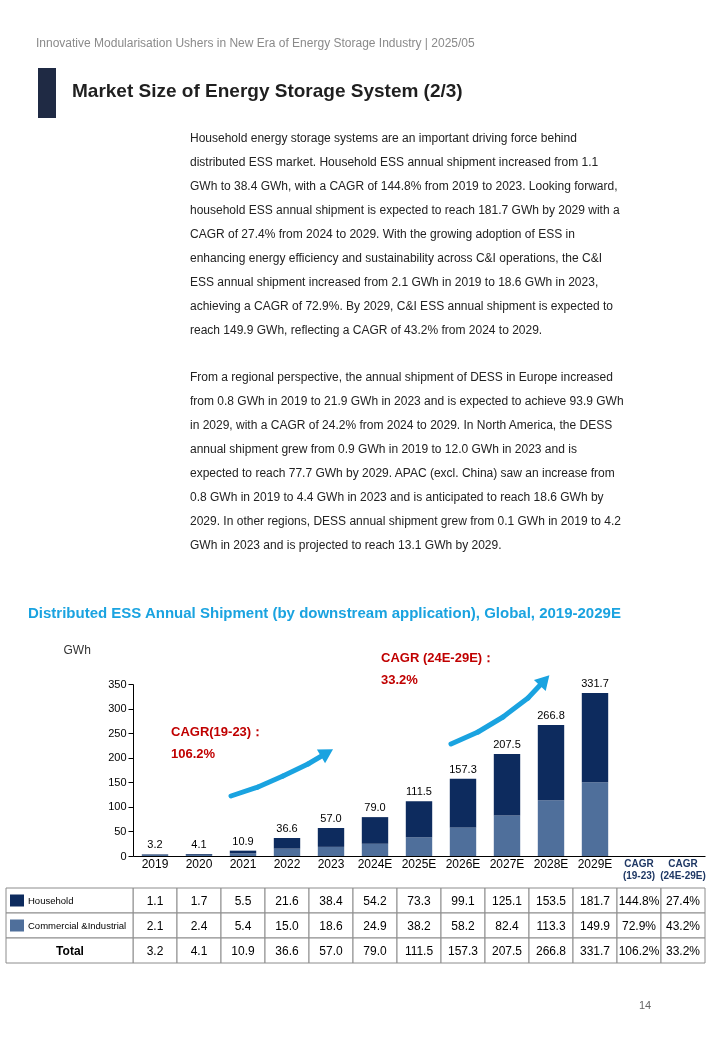  What do you see at coordinates (639, 869) in the screenshot?
I see `text: CAGR (19-23)` at bounding box center [639, 869].